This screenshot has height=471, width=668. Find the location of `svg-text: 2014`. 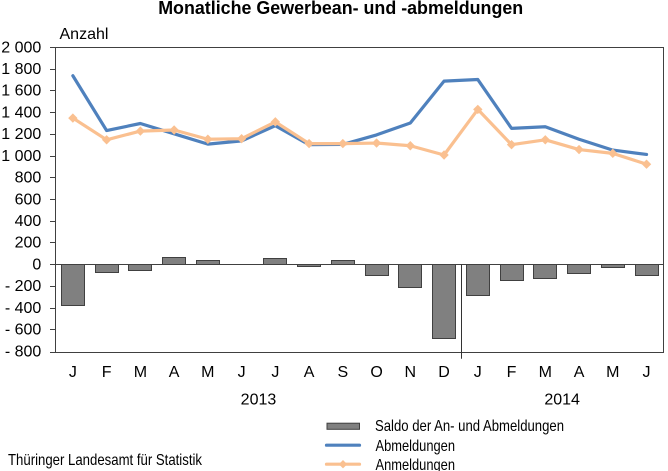

svg-text: 2014 is located at coordinates (562, 399).